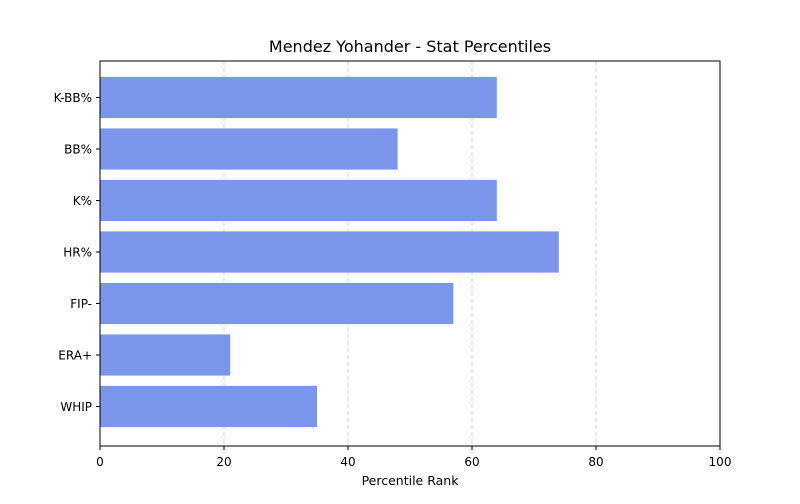 This screenshot has height=504, width=800. What do you see at coordinates (165, 355) in the screenshot?
I see `bar-era` at bounding box center [165, 355].